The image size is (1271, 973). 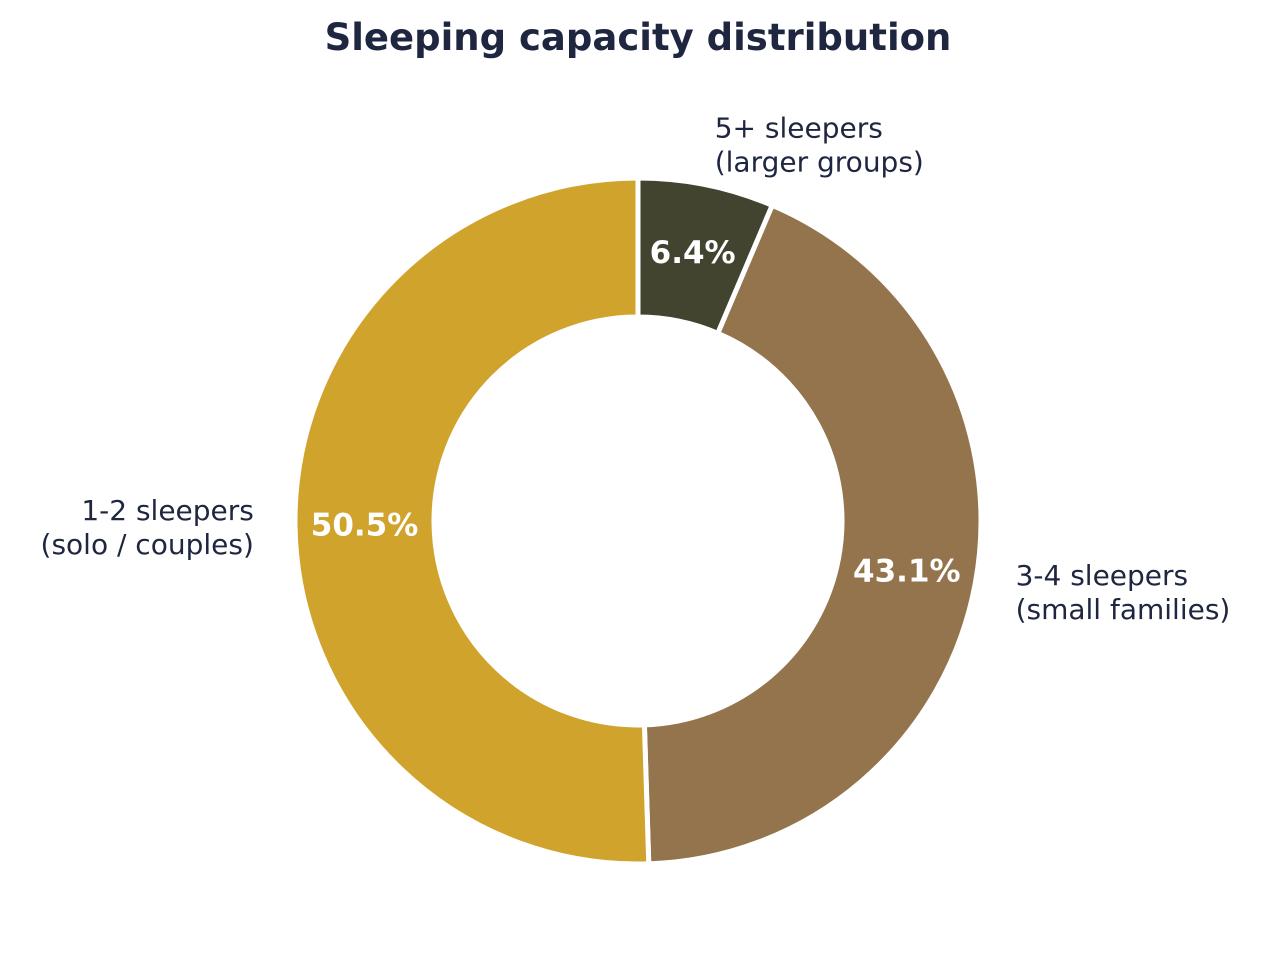 I want to click on category-label-line: (larger groups), so click(x=819, y=162).